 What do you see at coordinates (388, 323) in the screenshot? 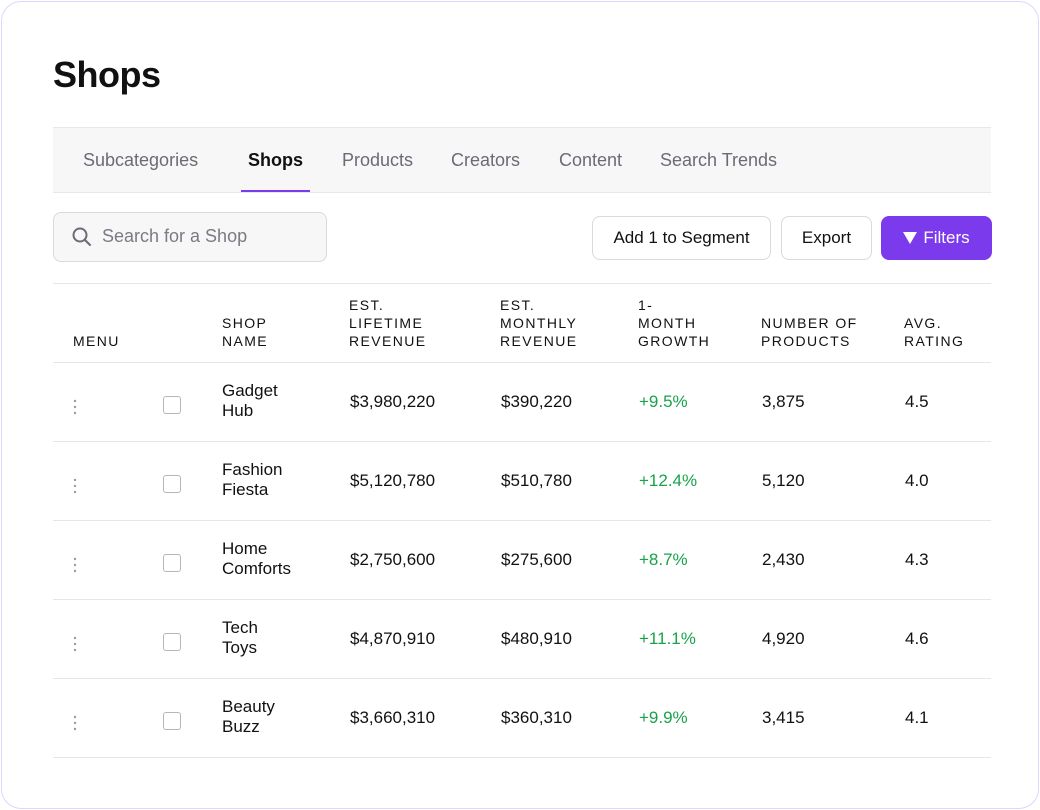
I see `column-header: EST. LIFETIME REVENUE` at bounding box center [388, 323].